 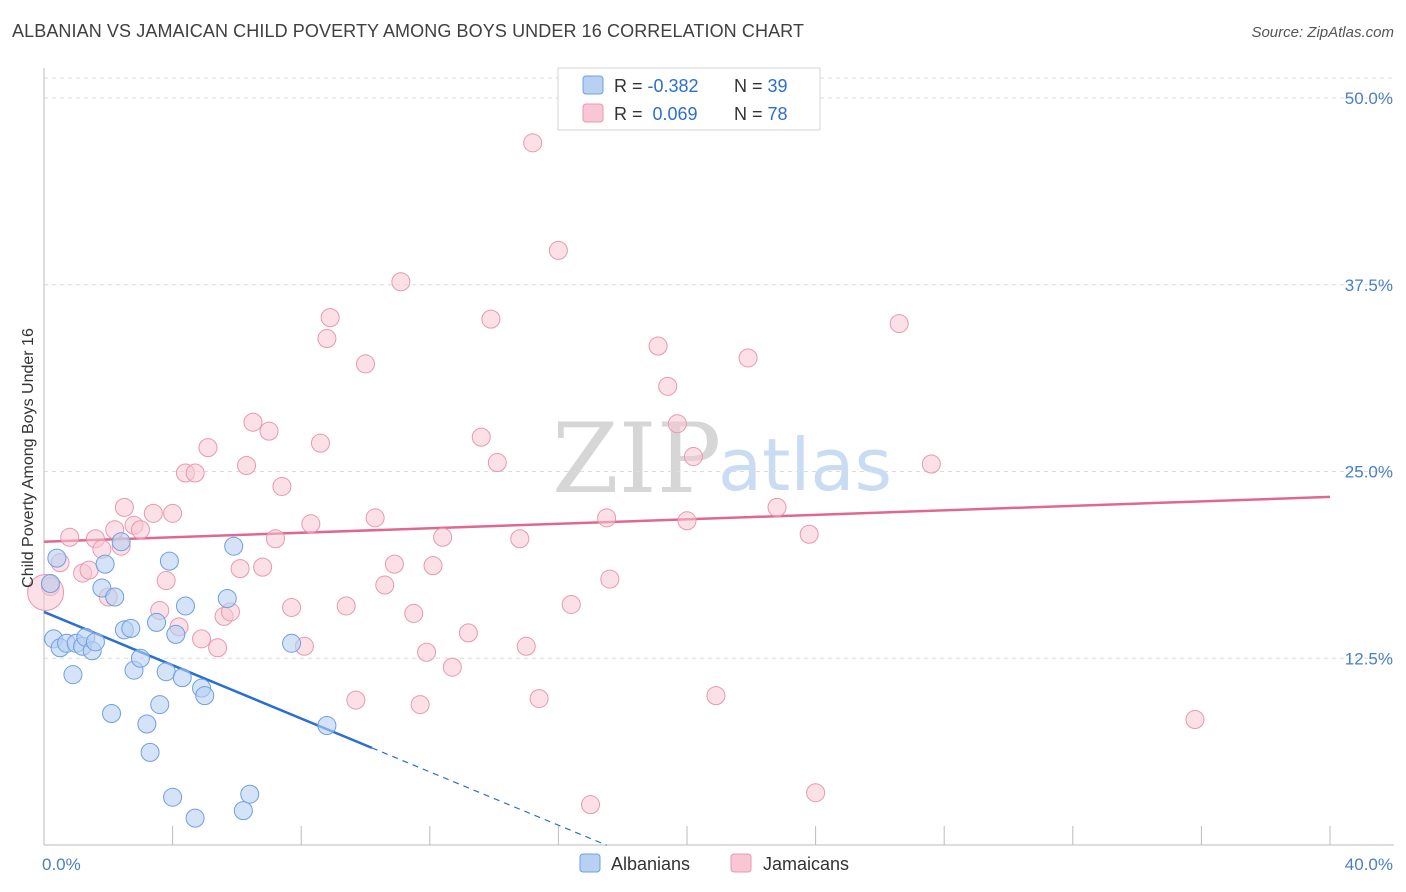 What do you see at coordinates (1369, 98) in the screenshot?
I see `y-tick-label-3: 50.0%` at bounding box center [1369, 98].